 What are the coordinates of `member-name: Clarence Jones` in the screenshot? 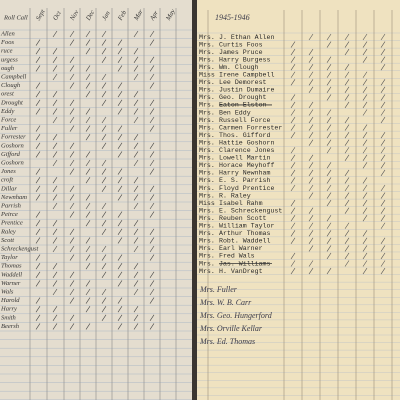 It's located at (246, 150).